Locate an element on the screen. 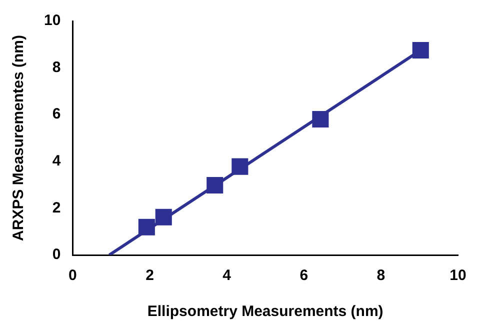 The height and width of the screenshot is (329, 480). x-tick-label: 0 is located at coordinates (72, 275).